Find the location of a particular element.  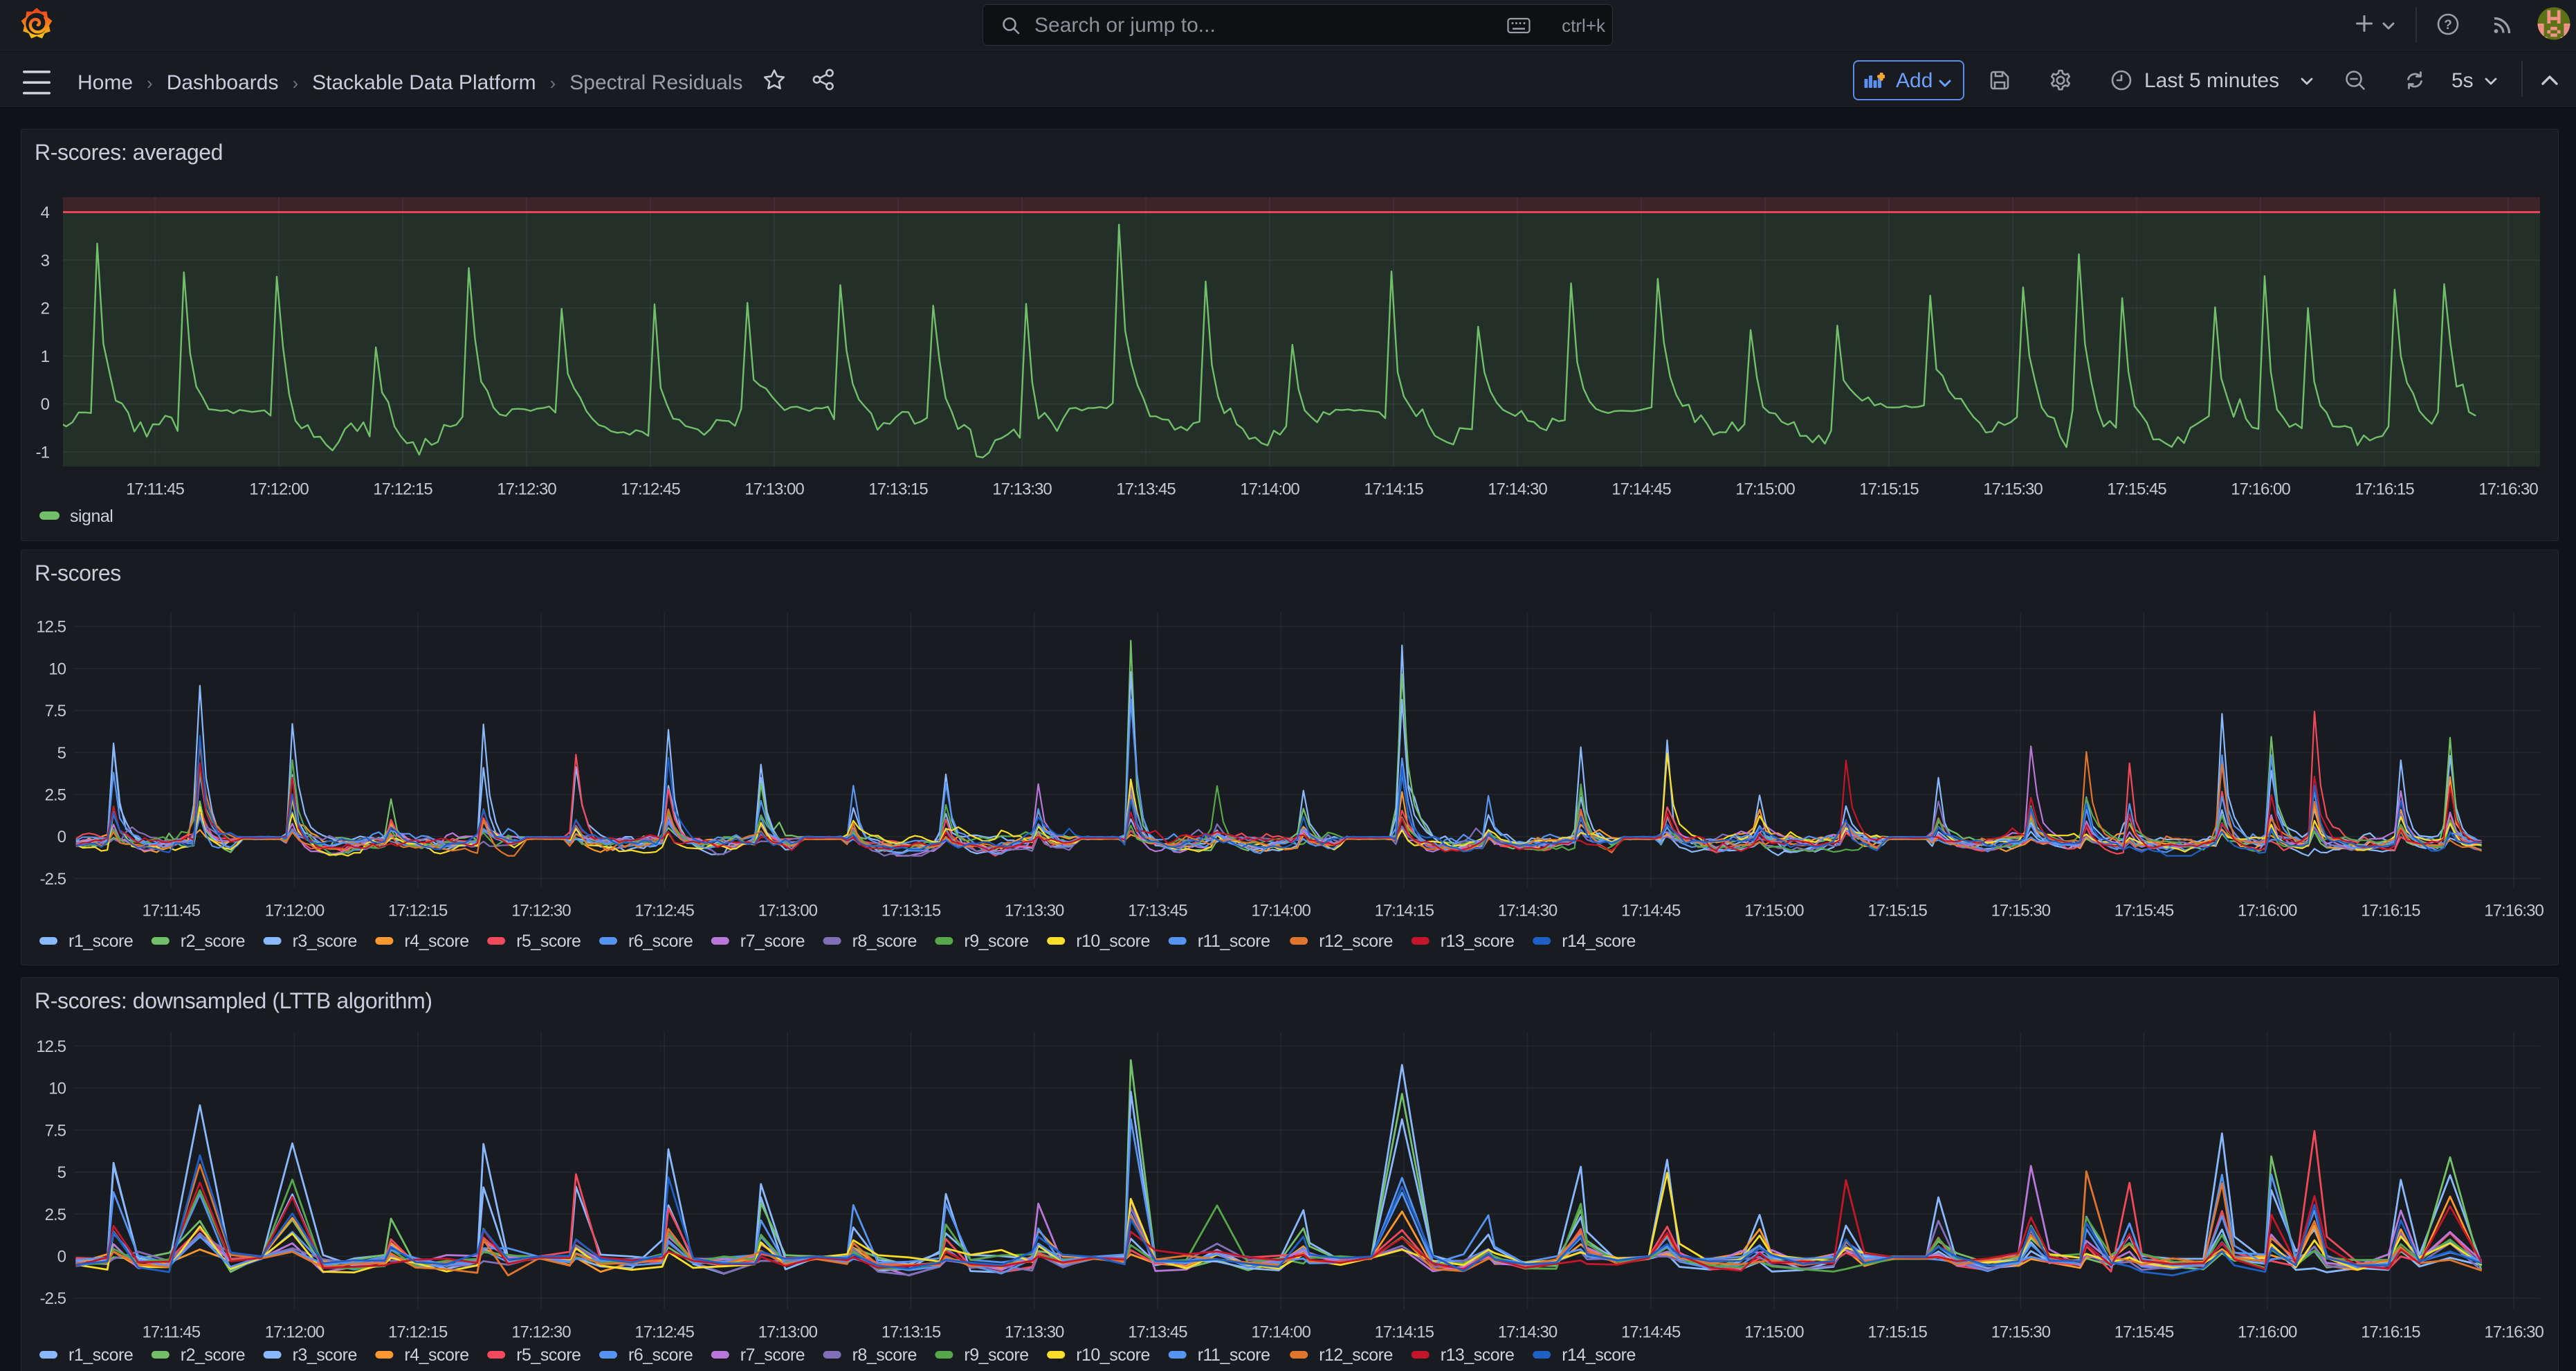

svg-text: r12_score is located at coordinates (1356, 1355).